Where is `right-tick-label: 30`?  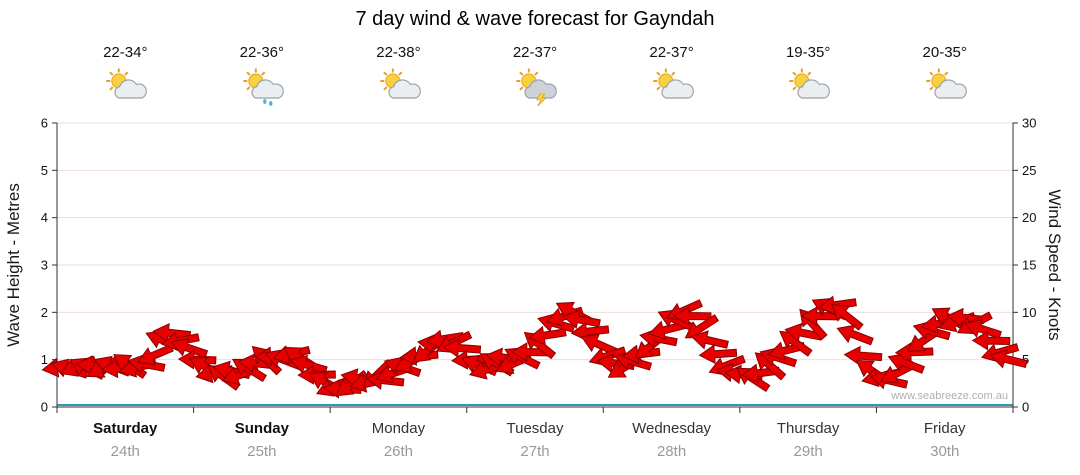
right-tick-label: 30 is located at coordinates (1029, 123).